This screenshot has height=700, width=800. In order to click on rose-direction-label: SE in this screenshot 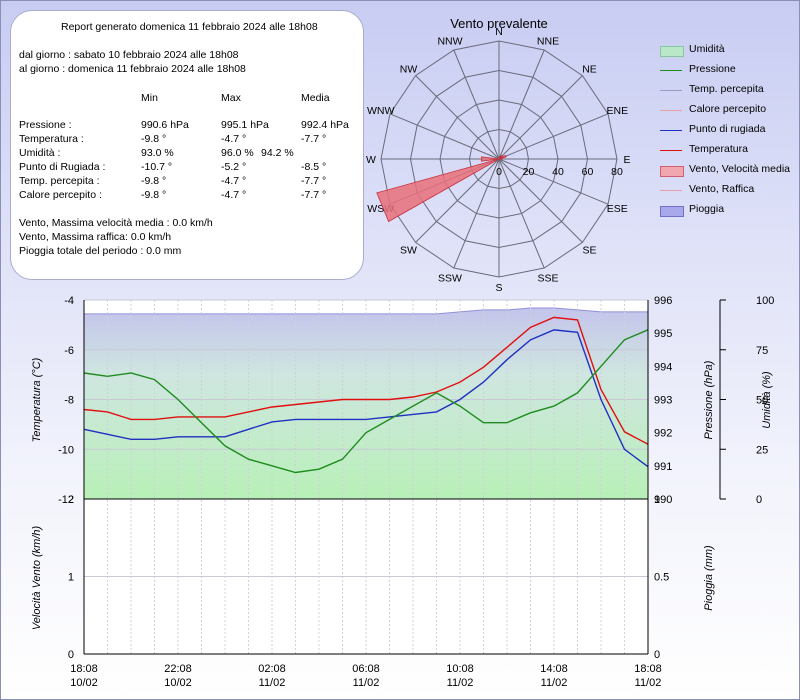, I will do `click(589, 251)`.